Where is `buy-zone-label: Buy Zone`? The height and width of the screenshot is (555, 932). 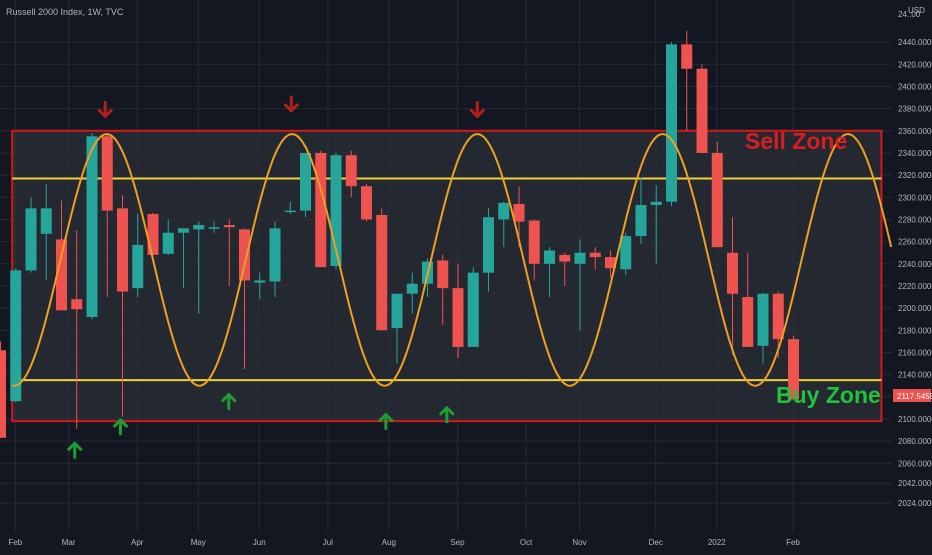
buy-zone-label: Buy Zone is located at coordinates (828, 395).